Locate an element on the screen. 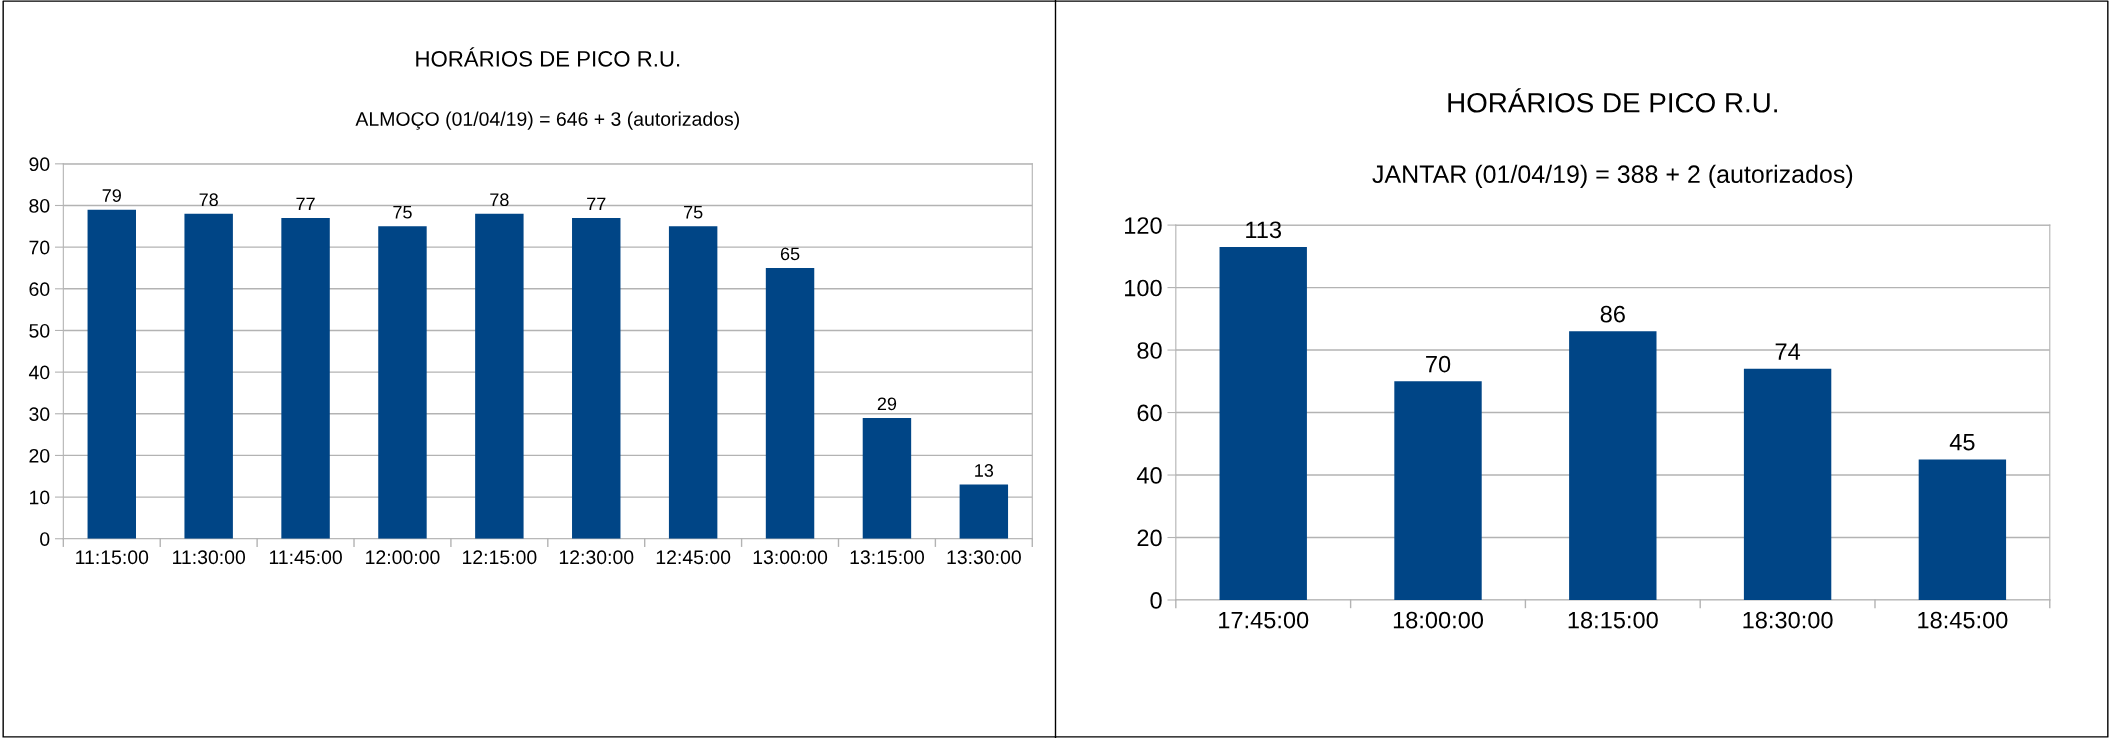 Image resolution: width=2111 pixels, height=738 pixels. y-tick-label: 100 is located at coordinates (1143, 288).